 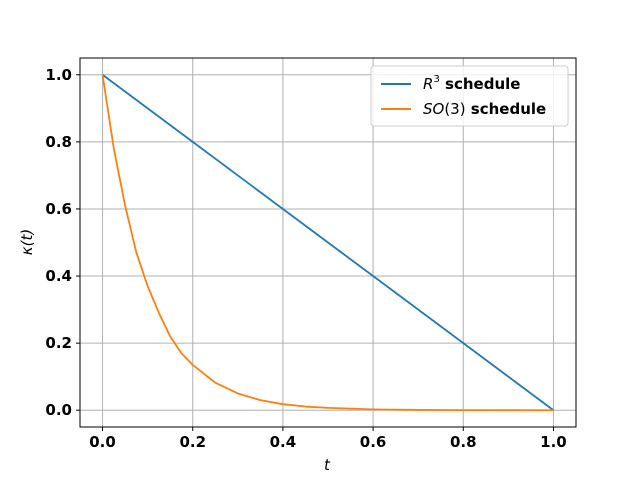 I want to click on x-tick-label: 0.4, so click(x=283, y=442).